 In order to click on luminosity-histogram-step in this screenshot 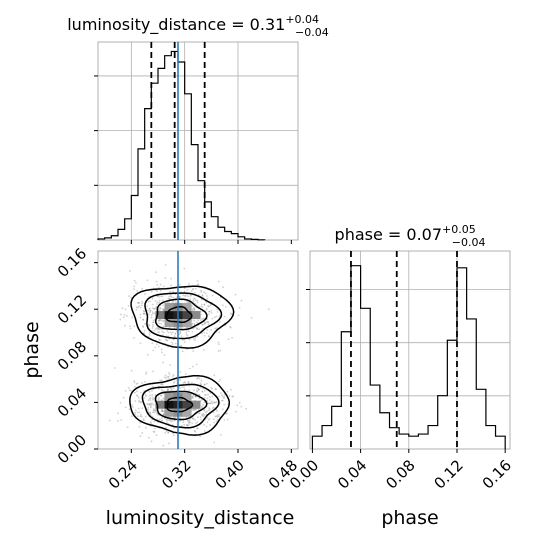, I will do `click(181, 145)`.